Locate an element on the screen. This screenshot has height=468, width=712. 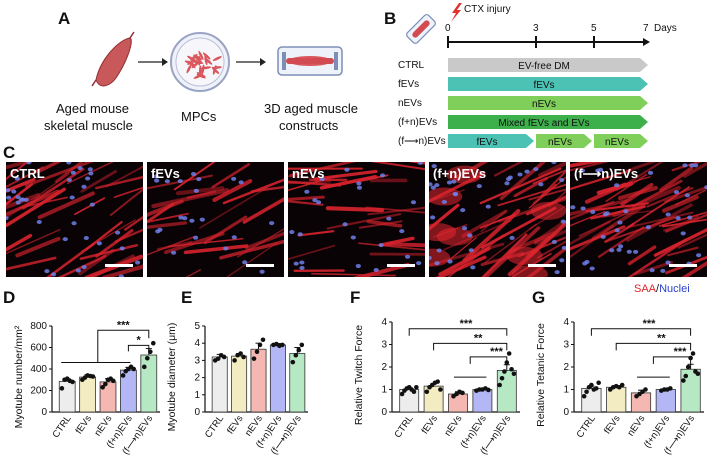
micrograph-label: CTRL is located at coordinates (27, 173).